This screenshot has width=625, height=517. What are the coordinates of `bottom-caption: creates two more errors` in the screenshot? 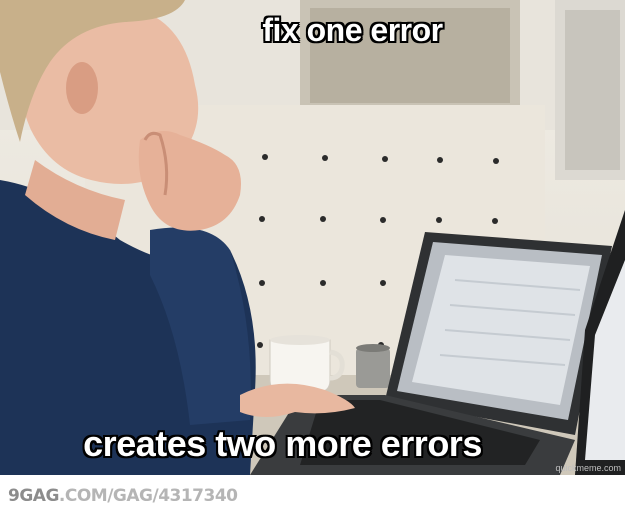 It's located at (282, 443).